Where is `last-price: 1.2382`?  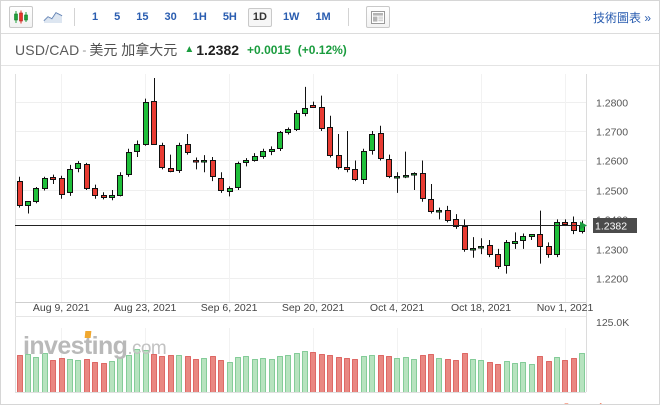
last-price: 1.2382 is located at coordinates (218, 49).